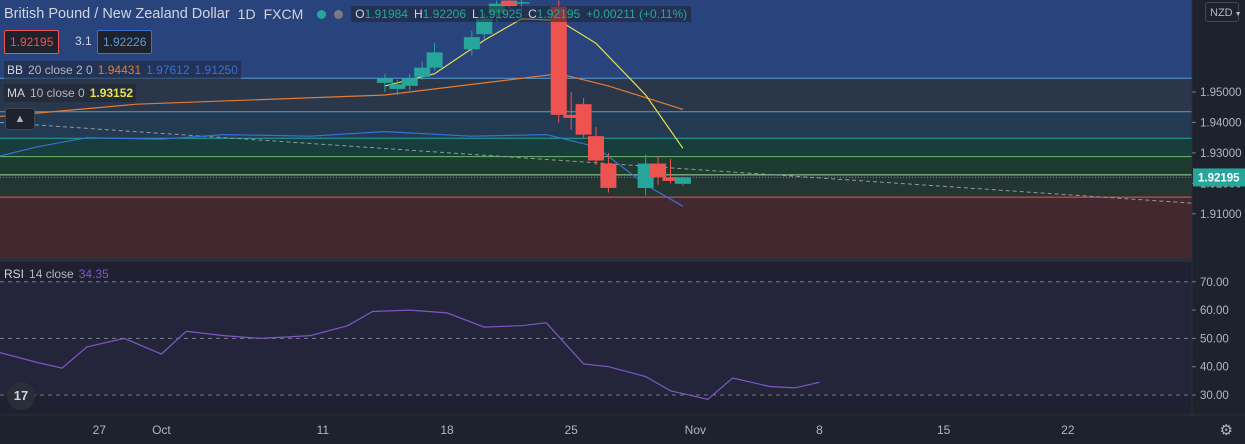 The width and height of the screenshot is (1245, 444). I want to click on time-tick-label-6: 8, so click(819, 430).